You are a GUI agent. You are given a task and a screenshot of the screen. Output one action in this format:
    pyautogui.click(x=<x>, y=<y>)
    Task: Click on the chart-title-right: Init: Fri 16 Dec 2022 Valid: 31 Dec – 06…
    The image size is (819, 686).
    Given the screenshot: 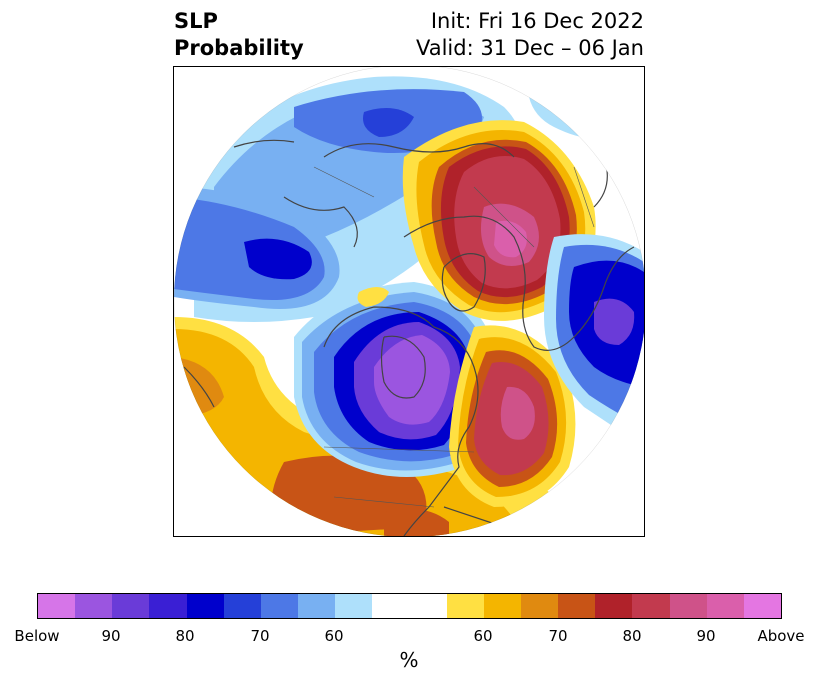 What is the action you would take?
    pyautogui.click(x=530, y=35)
    